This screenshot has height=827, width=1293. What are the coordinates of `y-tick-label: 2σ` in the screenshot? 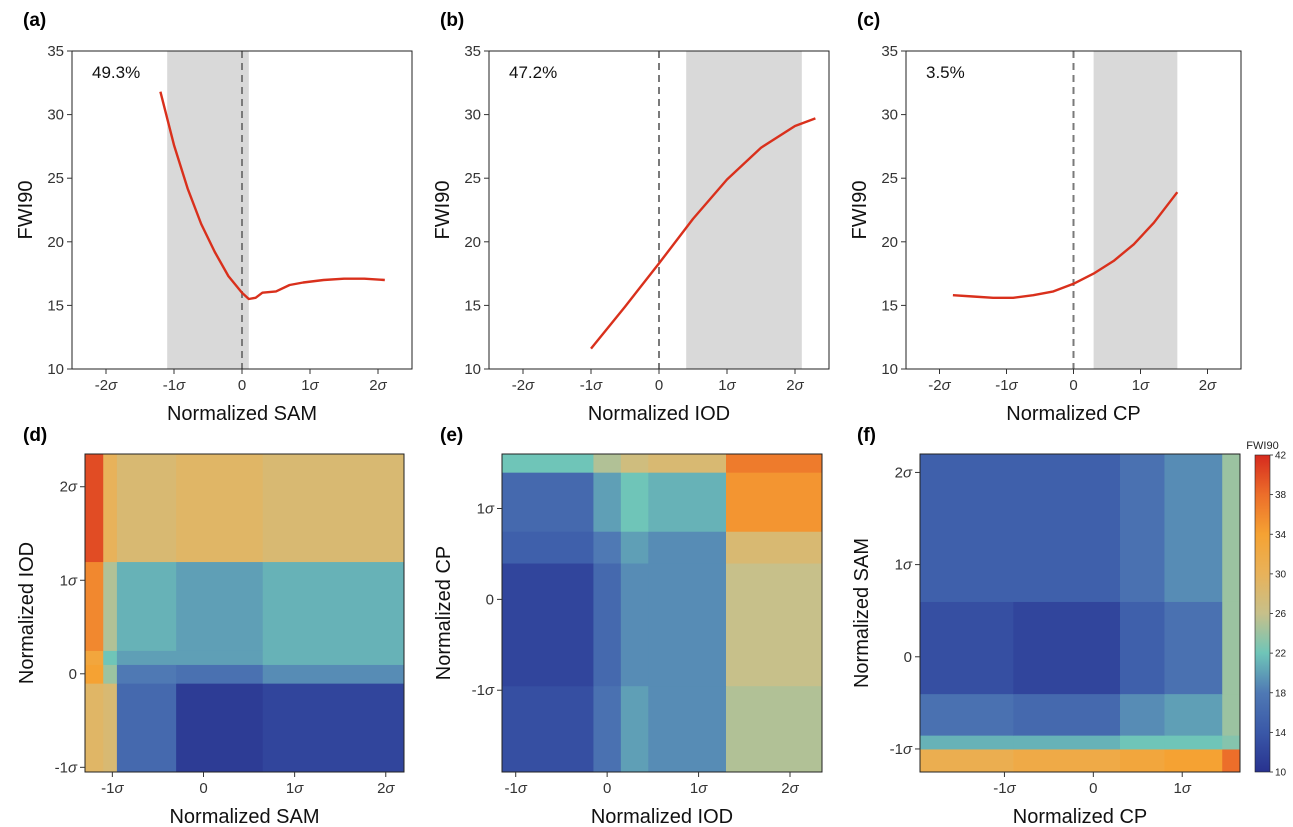 It's located at (69, 487).